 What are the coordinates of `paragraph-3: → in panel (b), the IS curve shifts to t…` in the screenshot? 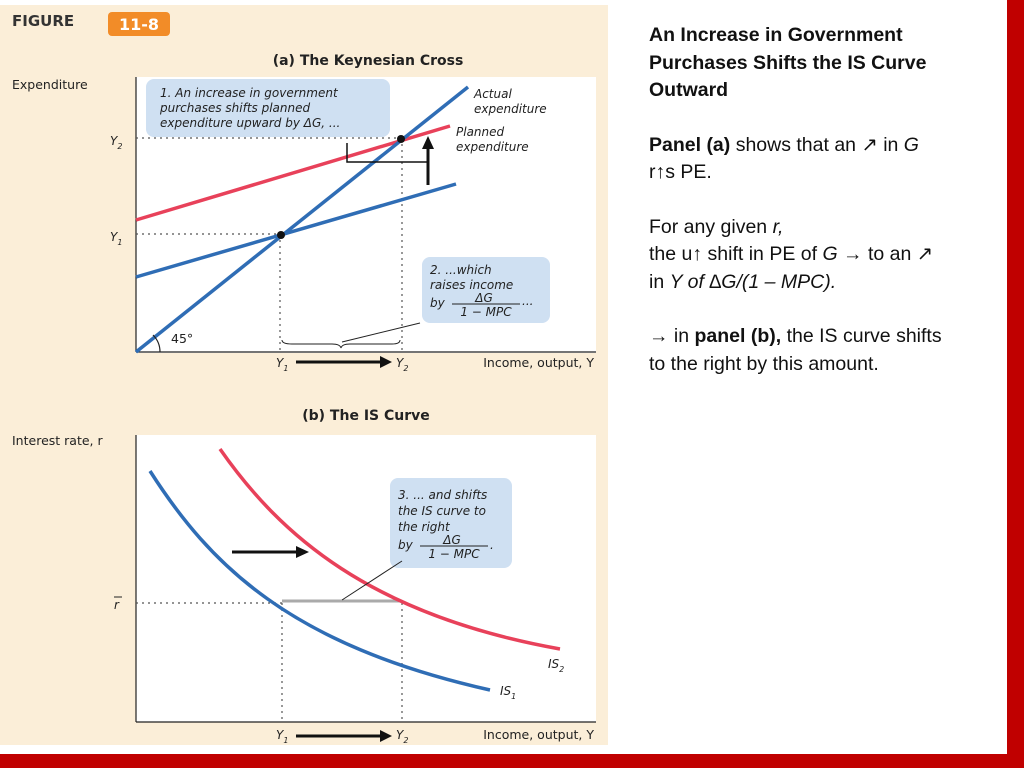 It's located at (824, 350).